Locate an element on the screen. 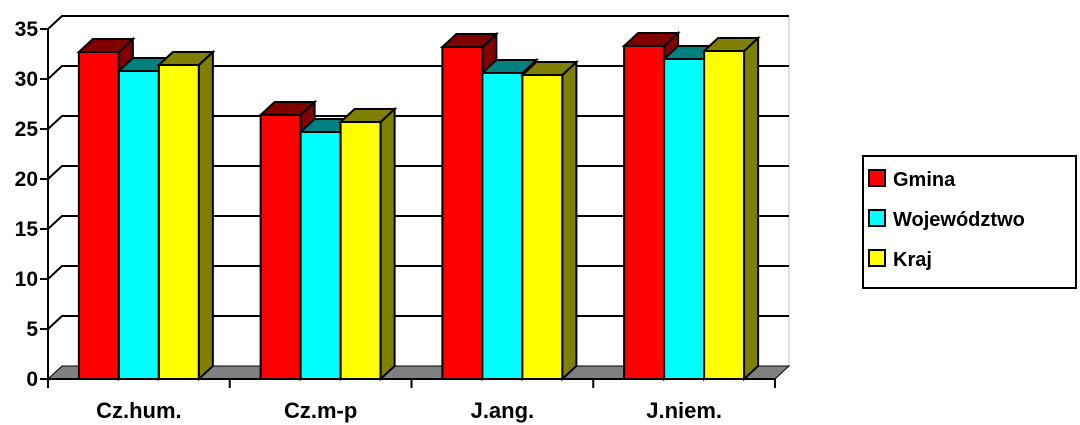 The image size is (1080, 425). y-tick-label: 10 is located at coordinates (26, 279).